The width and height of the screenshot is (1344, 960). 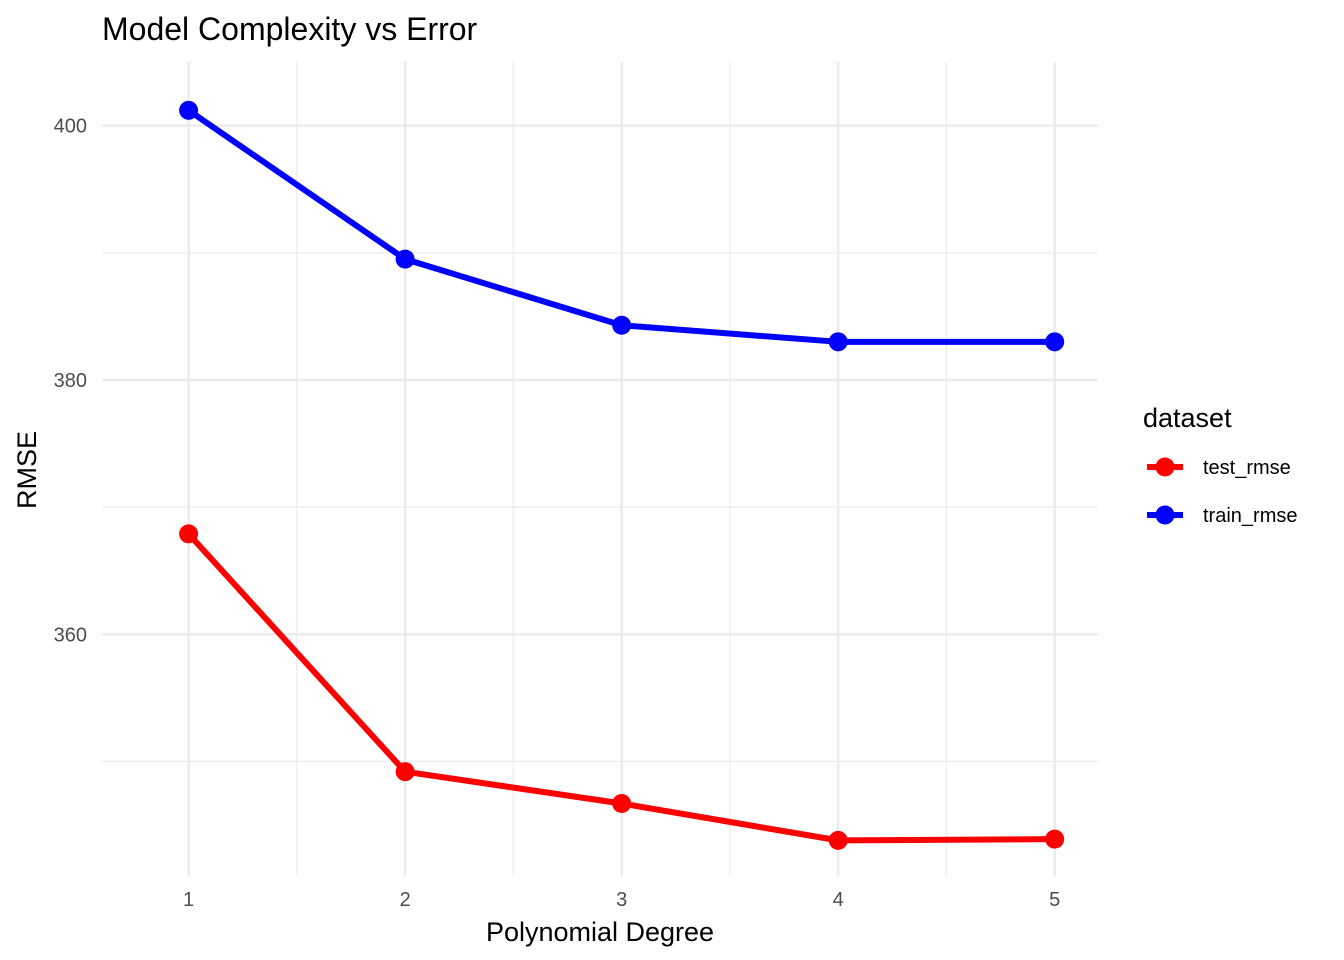 What do you see at coordinates (188, 900) in the screenshot?
I see `x-tick-label: 1` at bounding box center [188, 900].